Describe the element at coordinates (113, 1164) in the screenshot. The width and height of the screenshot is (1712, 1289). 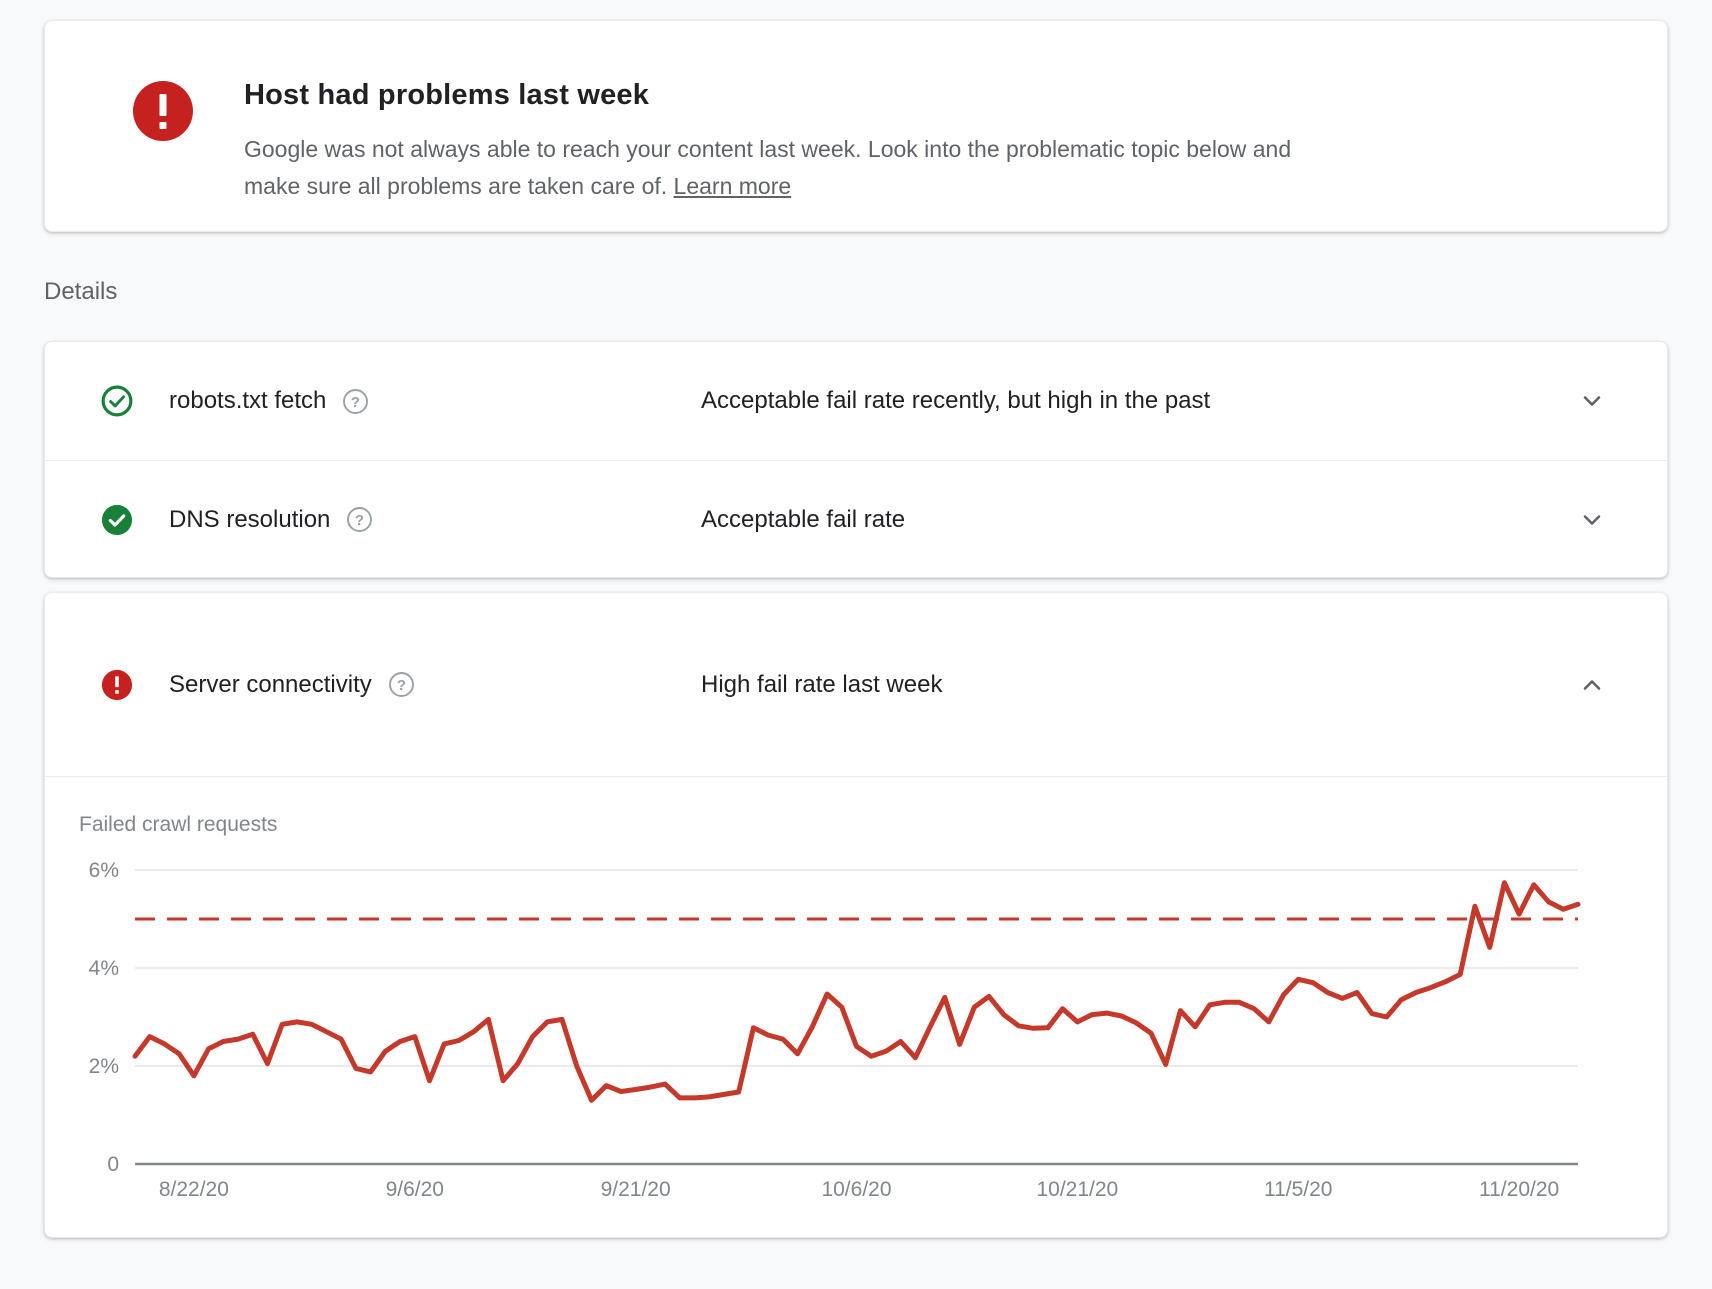
I see `y-axis-label: 0` at that location.